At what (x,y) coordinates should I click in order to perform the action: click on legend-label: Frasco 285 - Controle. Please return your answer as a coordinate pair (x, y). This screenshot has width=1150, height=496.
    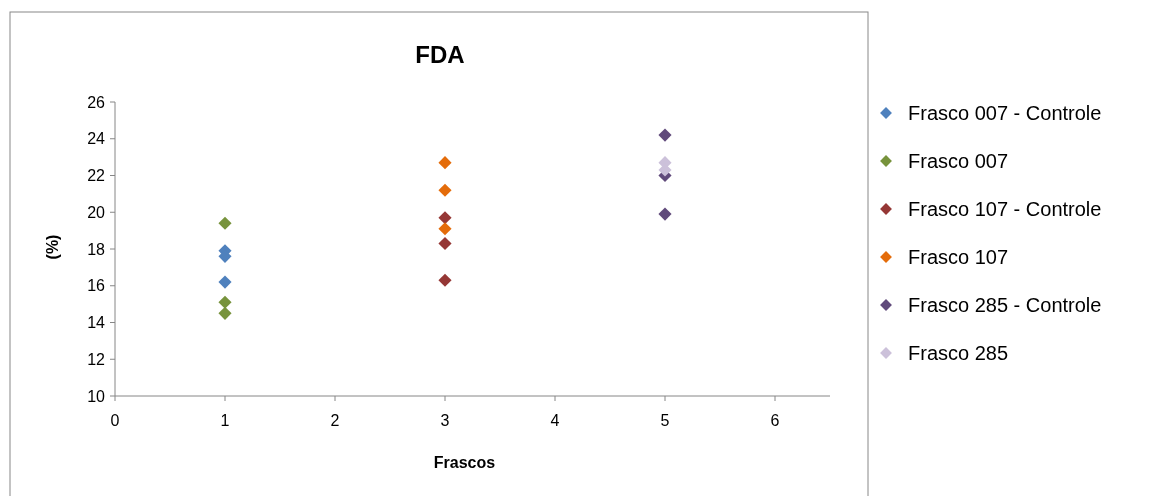
    Looking at the image, I should click on (1005, 305).